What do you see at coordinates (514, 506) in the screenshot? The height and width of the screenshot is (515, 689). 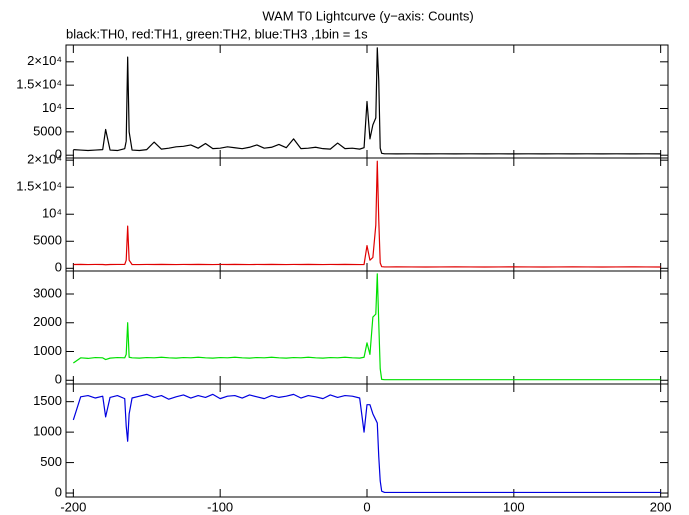 I see `x-tick-label: 100` at bounding box center [514, 506].